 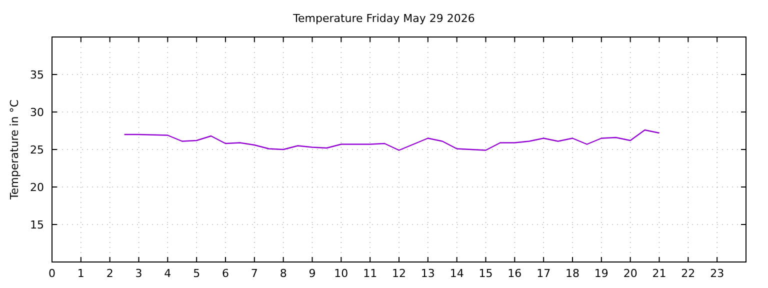 I want to click on x-tick-label: 4, so click(x=168, y=273).